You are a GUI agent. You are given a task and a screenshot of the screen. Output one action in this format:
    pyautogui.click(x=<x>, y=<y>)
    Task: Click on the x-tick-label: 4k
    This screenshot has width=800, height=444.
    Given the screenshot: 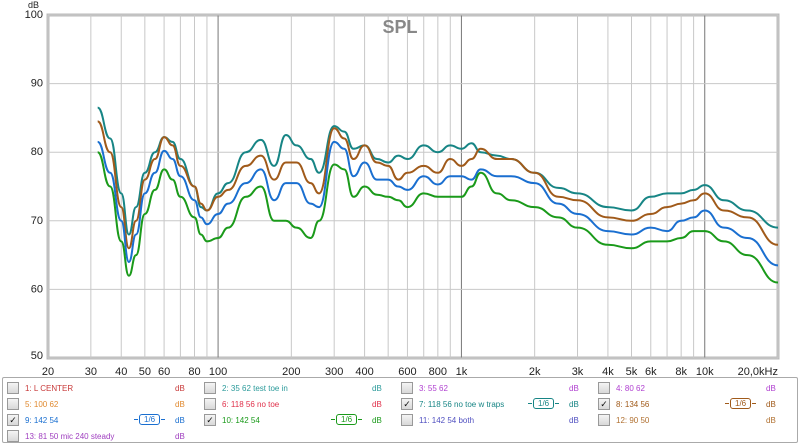 What is the action you would take?
    pyautogui.click(x=608, y=371)
    